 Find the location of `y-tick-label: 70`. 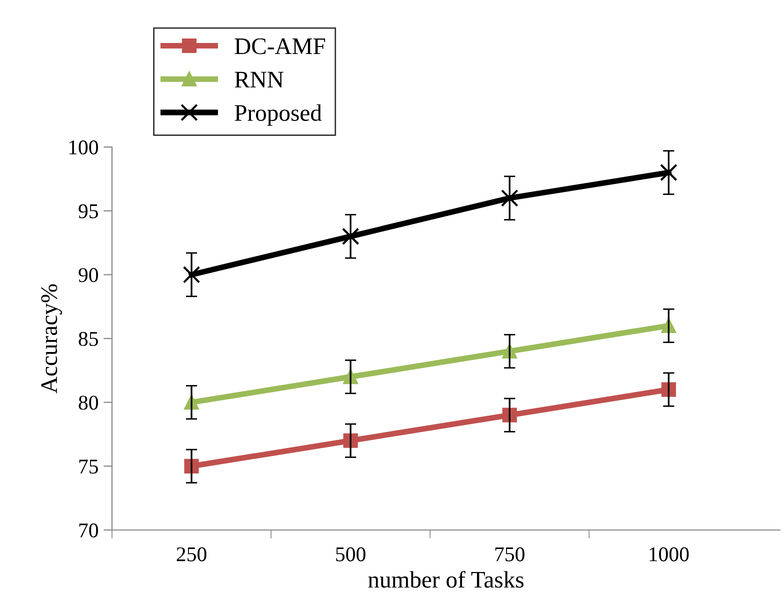

y-tick-label: 70 is located at coordinates (88, 530).